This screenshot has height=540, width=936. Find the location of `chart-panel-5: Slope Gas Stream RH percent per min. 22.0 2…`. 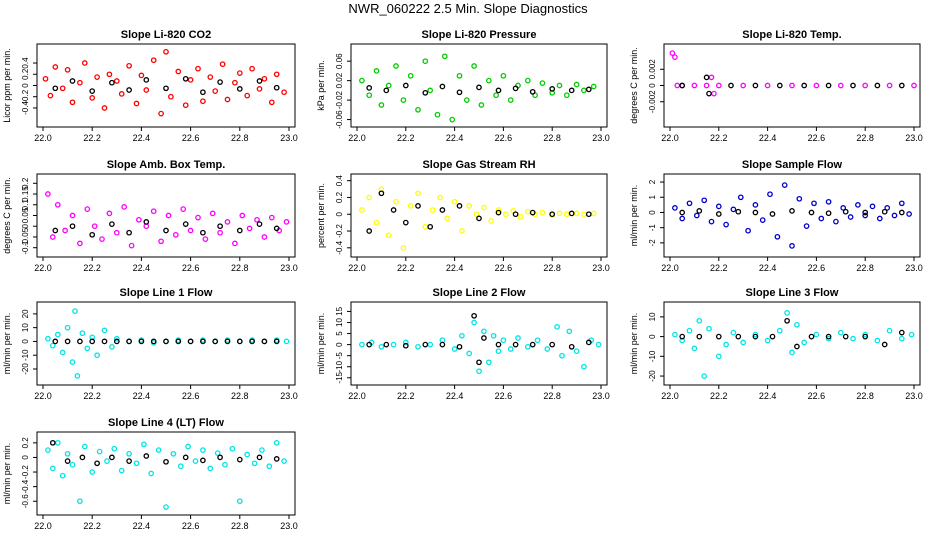

chart-panel-5: Slope Gas Stream RH percent per min. 22.0 2… is located at coordinates (463, 216).